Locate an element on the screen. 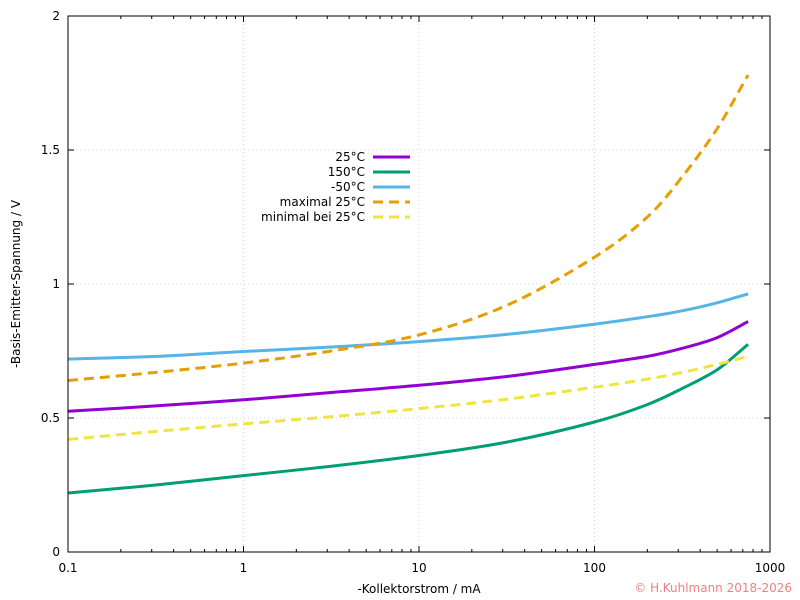 This screenshot has width=800, height=600. legend-label: 150°C is located at coordinates (346, 172).